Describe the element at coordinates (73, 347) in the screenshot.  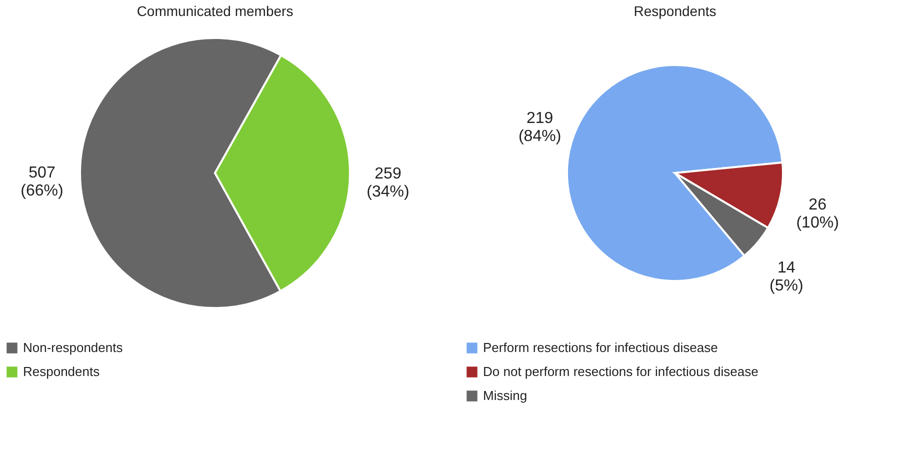
I see `legend-label: Non-respondents` at that location.